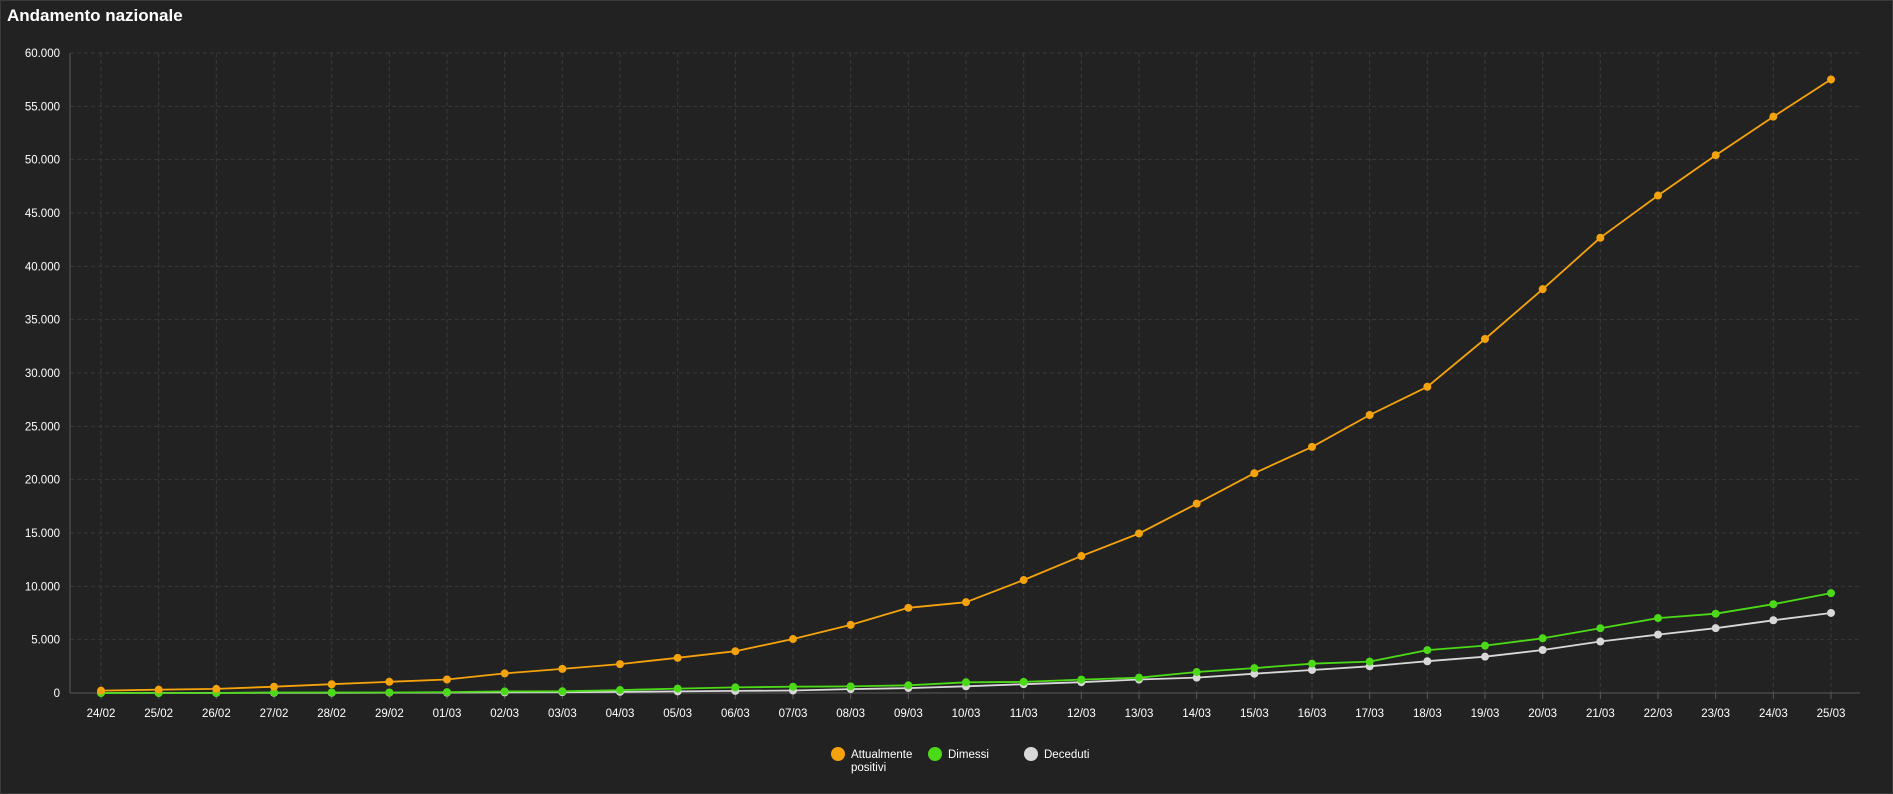 Image resolution: width=1893 pixels, height=794 pixels. Describe the element at coordinates (1715, 714) in the screenshot. I see `x-tick-label: 23/03` at that location.